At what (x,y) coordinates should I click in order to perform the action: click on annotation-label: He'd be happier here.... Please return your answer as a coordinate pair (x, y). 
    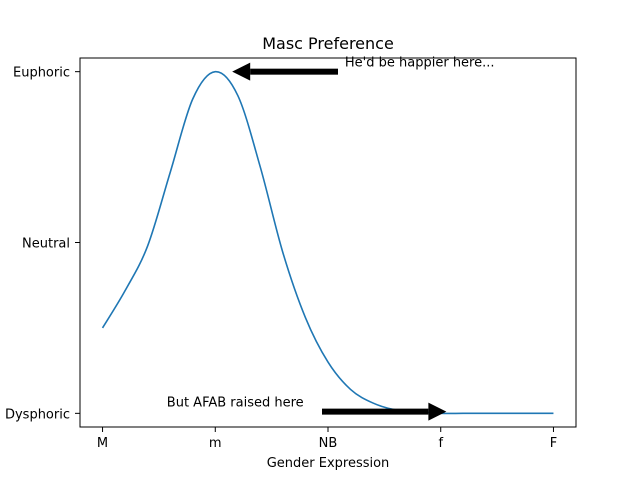
    Looking at the image, I should click on (420, 63).